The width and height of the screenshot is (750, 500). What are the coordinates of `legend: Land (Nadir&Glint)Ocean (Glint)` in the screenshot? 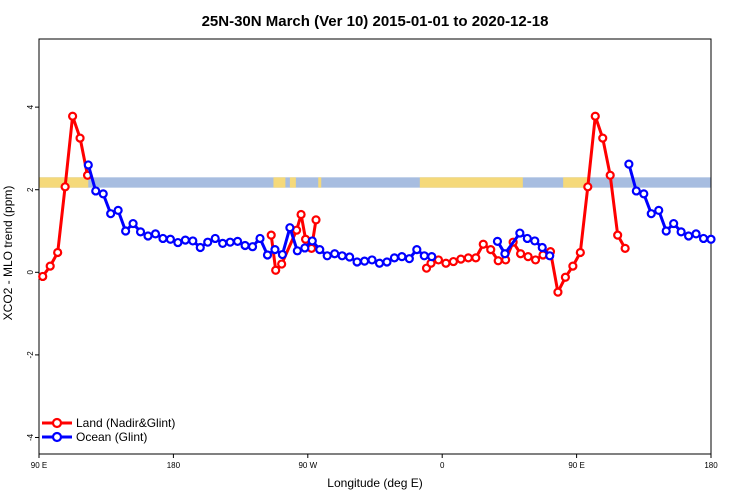 It's located at (108, 430).